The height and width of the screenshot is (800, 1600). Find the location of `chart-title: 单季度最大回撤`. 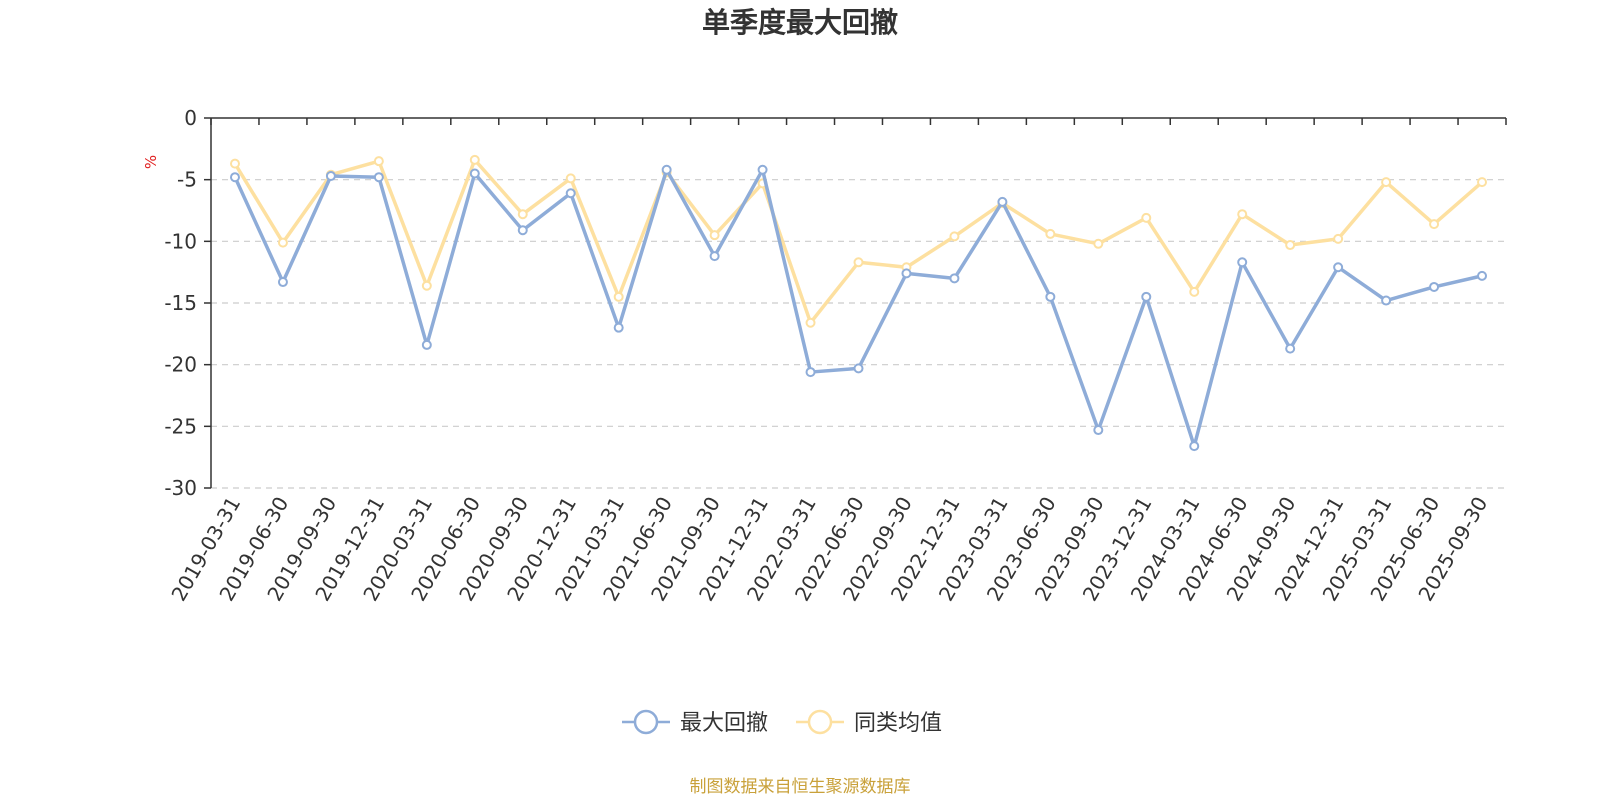

chart-title: 单季度最大回撤 is located at coordinates (800, 22).